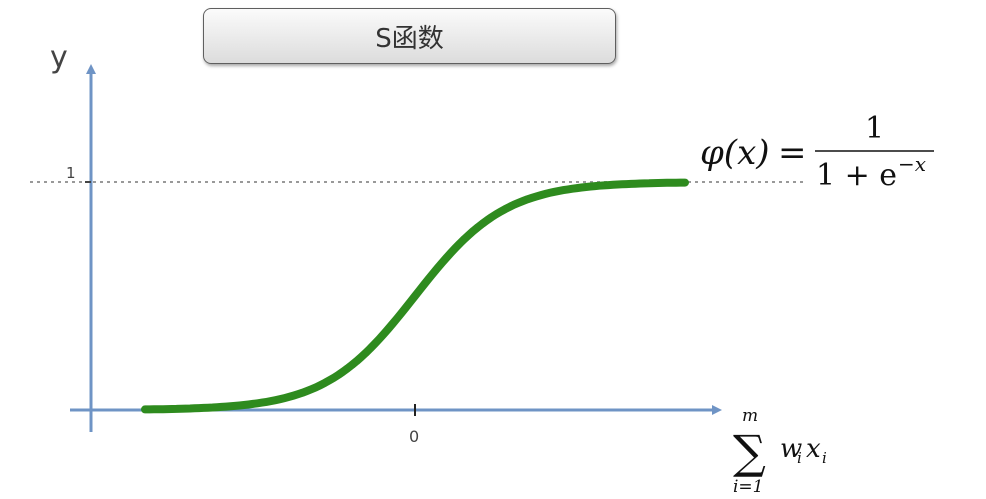  I want to click on y-axis-label: y, so click(59, 57).